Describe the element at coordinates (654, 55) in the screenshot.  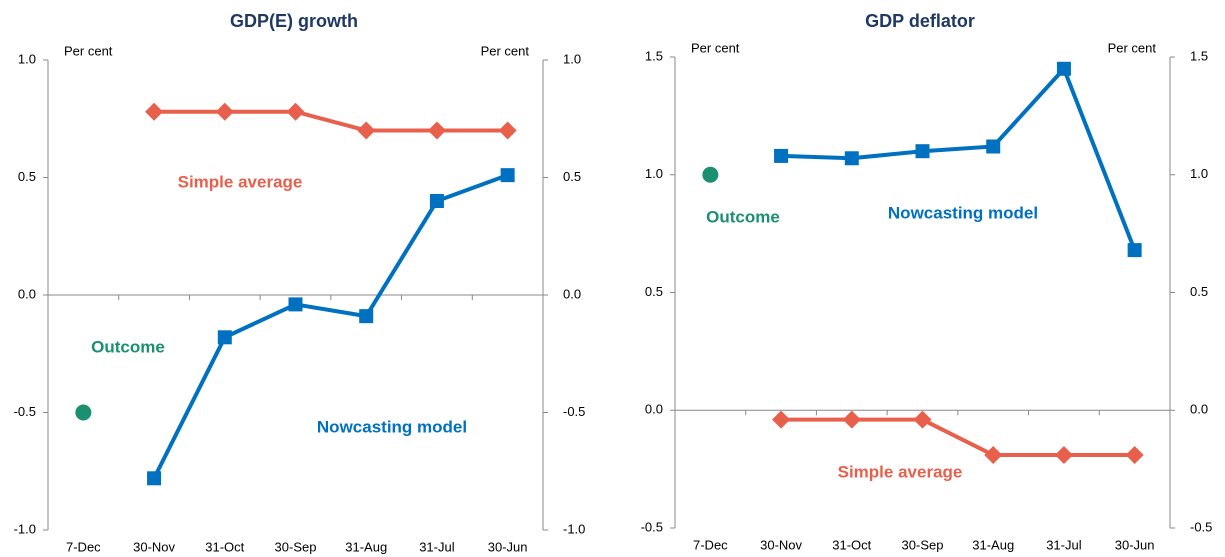
I see `y-tick-label: 1.5` at that location.